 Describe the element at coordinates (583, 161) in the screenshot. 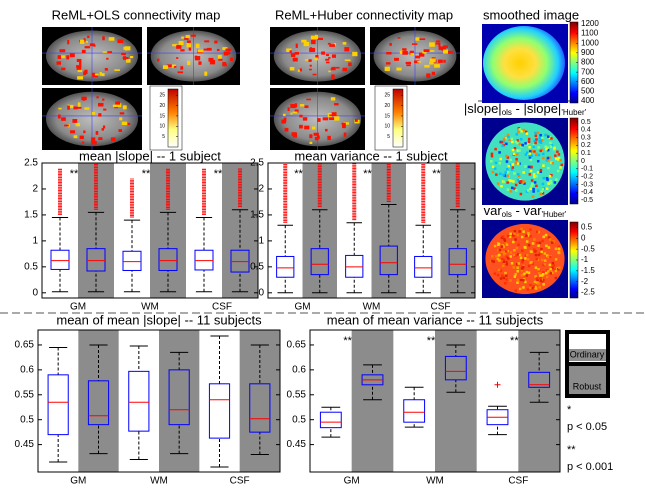

I see `colorbar-tick-label: 0` at that location.